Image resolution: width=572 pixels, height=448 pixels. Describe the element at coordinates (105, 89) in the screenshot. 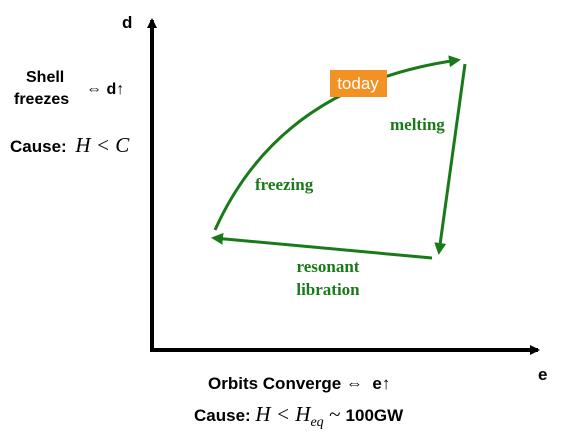

I see `note-text: ⇔ d↑` at that location.